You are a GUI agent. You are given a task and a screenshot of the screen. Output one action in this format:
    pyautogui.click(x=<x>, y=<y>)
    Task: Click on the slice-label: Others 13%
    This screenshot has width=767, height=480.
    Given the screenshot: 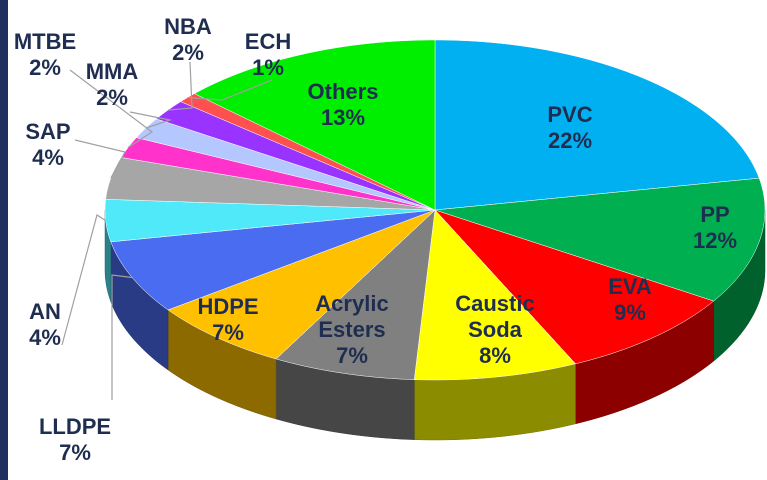 What is the action you would take?
    pyautogui.click(x=343, y=105)
    